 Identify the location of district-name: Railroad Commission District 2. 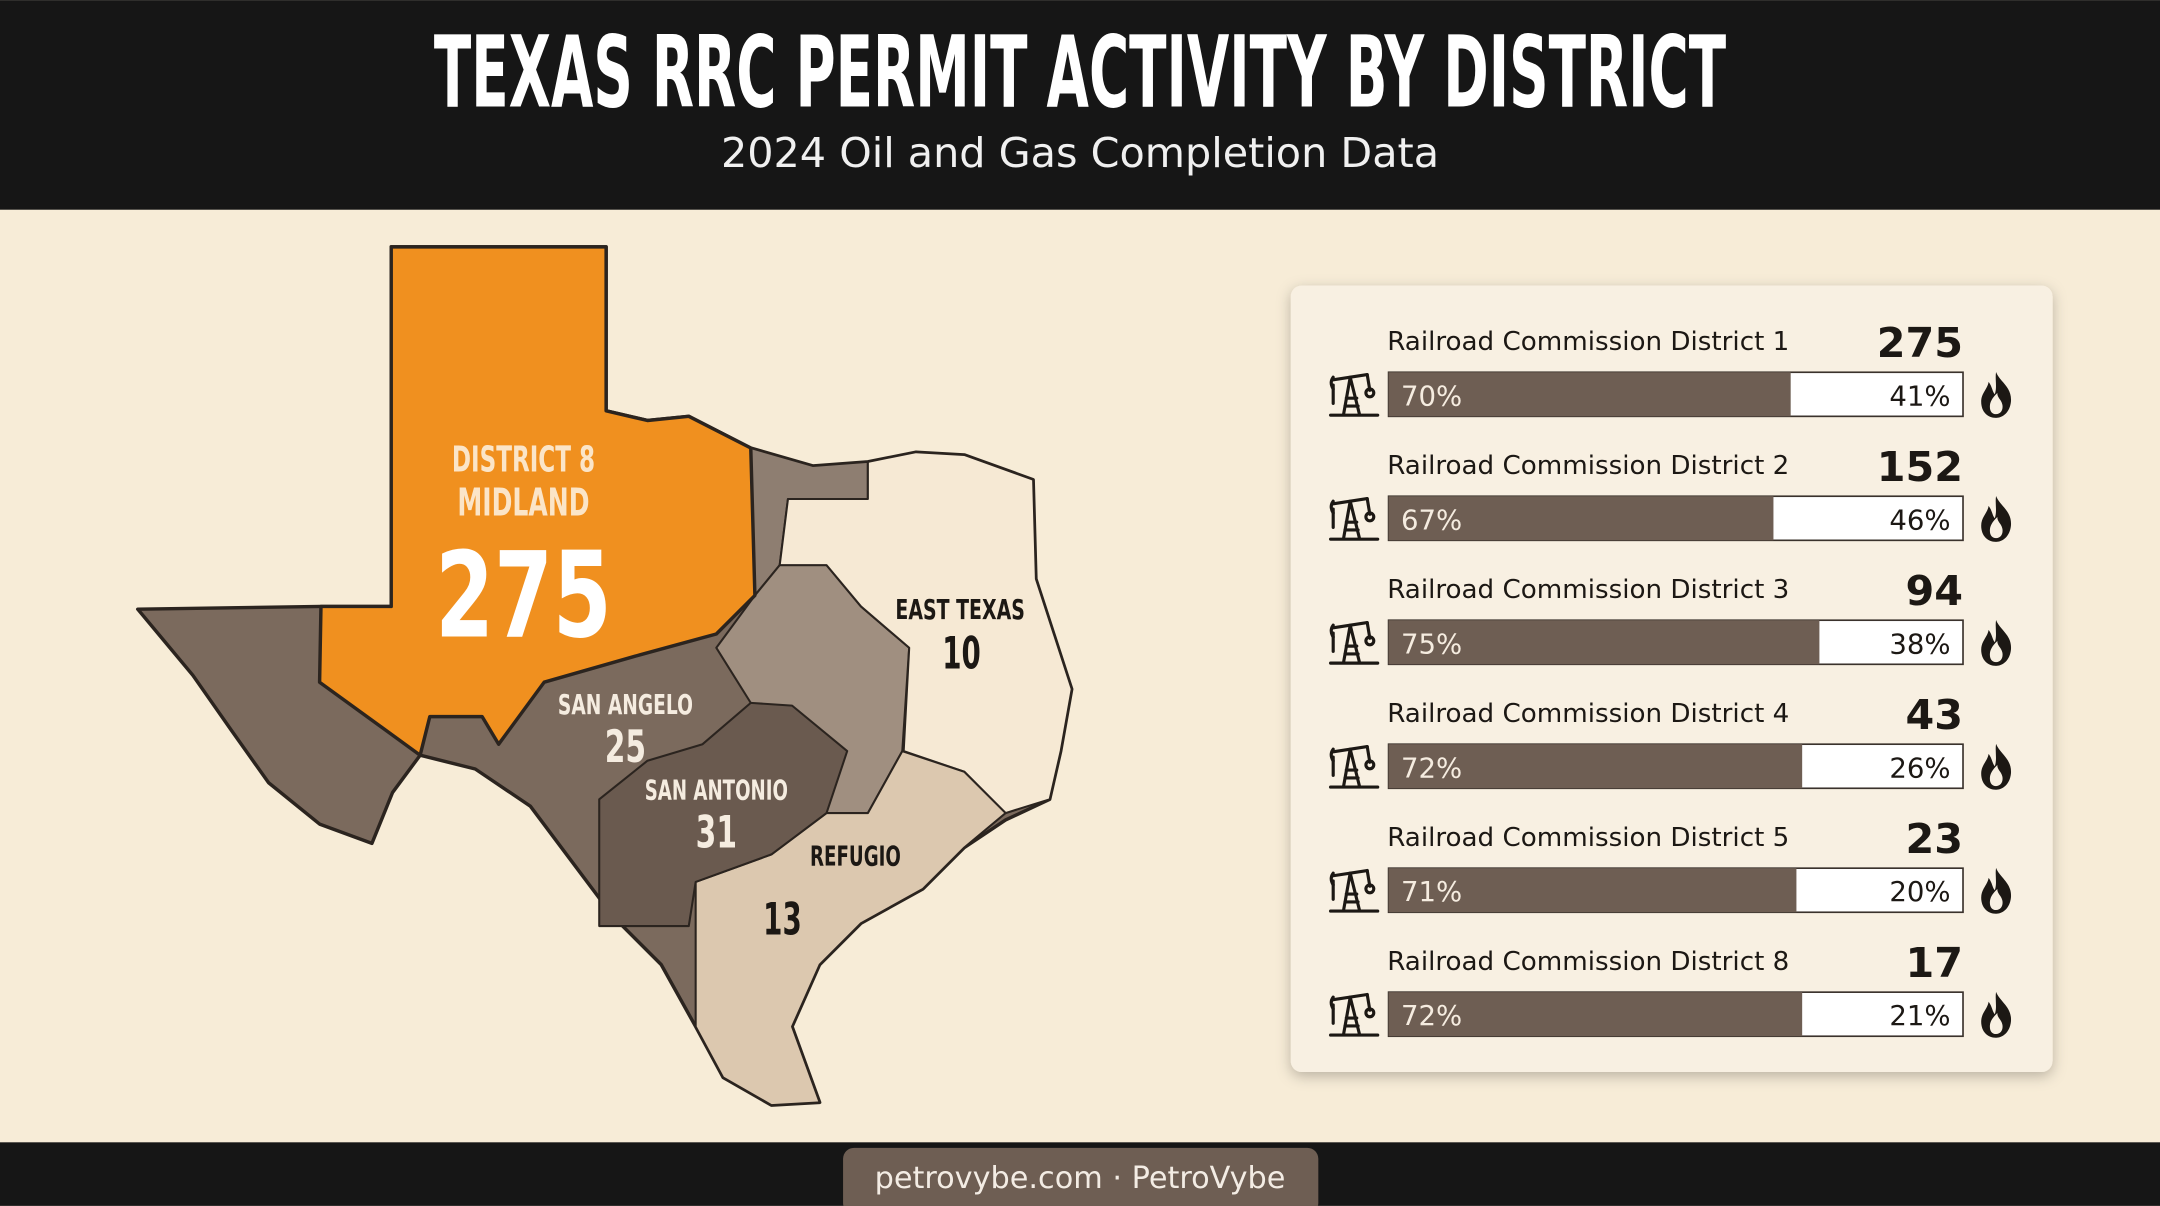
(1588, 466).